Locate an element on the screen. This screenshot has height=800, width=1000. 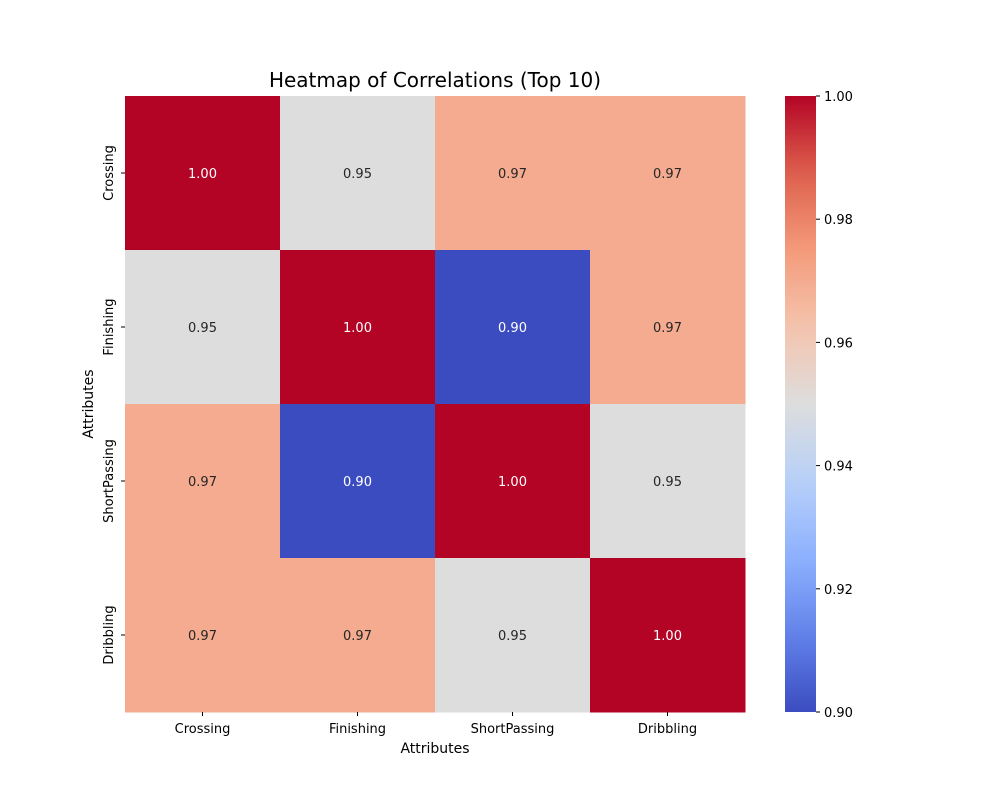
y-tick-label: ShortPassing is located at coordinates (109, 481).